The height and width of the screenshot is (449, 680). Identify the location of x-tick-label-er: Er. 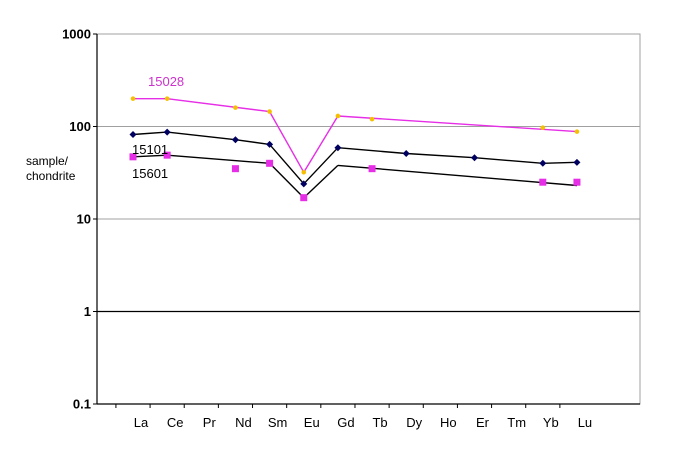
(483, 422).